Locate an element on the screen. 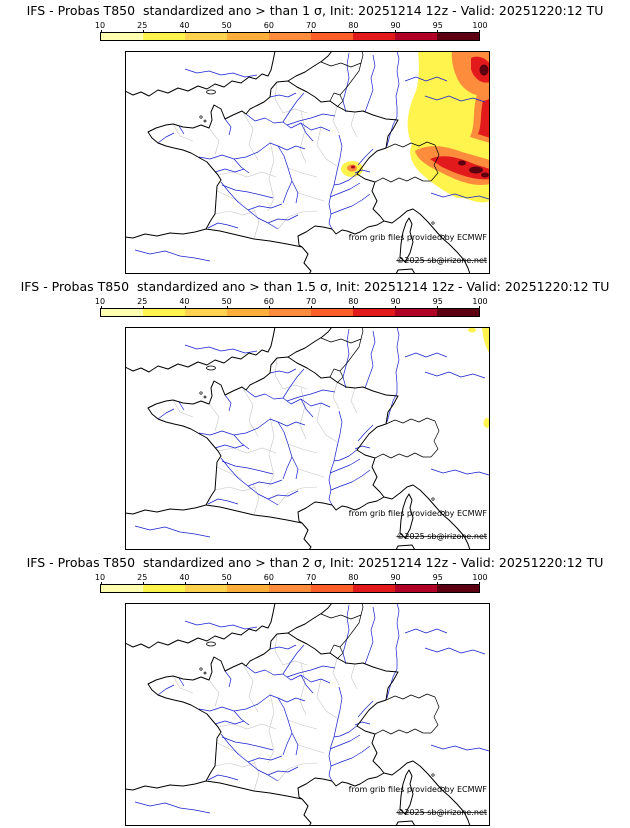 Image resolution: width=630 pixels, height=828 pixels. colorbar-tick-label: 100 is located at coordinates (480, 25).